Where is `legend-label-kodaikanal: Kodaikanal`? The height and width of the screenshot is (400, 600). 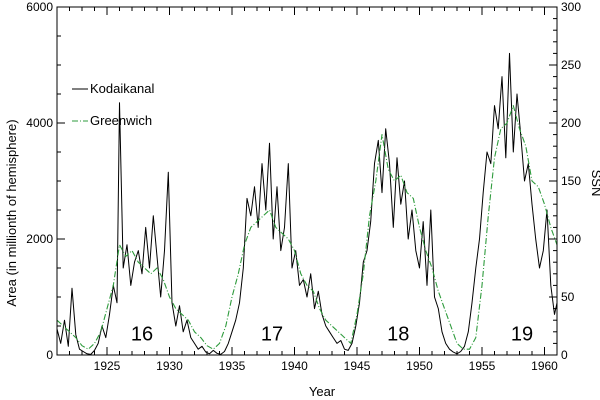
legend-label-kodaikanal: Kodaikanal is located at coordinates (122, 88).